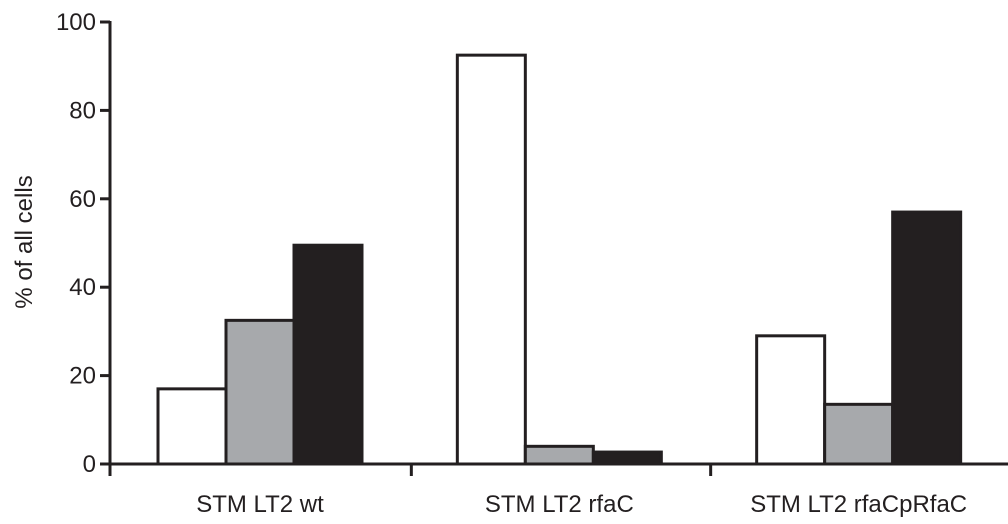 This screenshot has height=524, width=1008. What do you see at coordinates (76, 22) in the screenshot?
I see `y-tick-label: 100` at bounding box center [76, 22].